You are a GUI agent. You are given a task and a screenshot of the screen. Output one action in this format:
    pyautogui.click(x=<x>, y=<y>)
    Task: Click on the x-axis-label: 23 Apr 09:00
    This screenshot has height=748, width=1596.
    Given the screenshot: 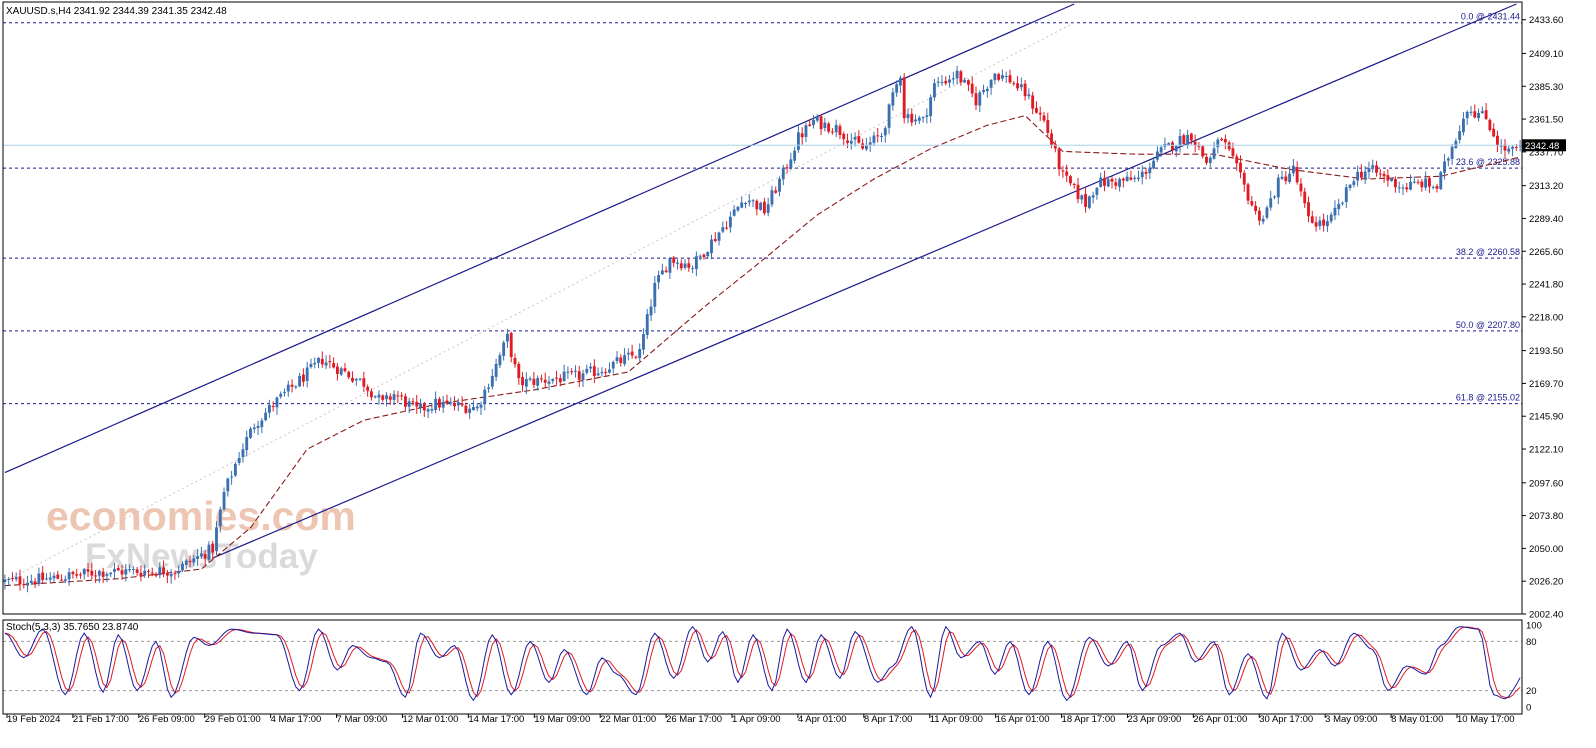 What is the action you would take?
    pyautogui.click(x=1154, y=719)
    